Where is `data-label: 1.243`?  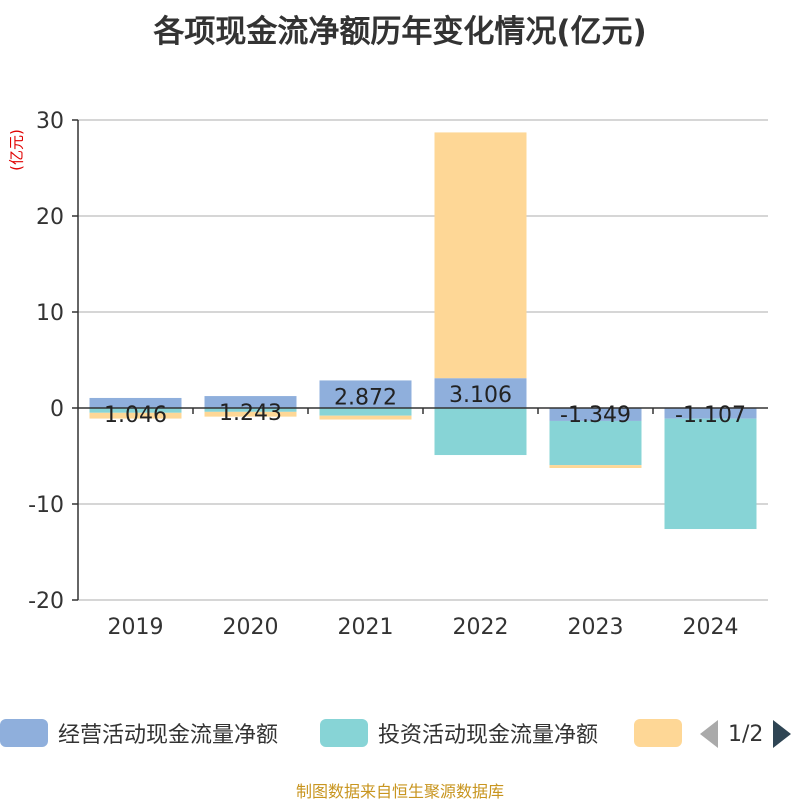
data-label: 1.243 is located at coordinates (250, 413).